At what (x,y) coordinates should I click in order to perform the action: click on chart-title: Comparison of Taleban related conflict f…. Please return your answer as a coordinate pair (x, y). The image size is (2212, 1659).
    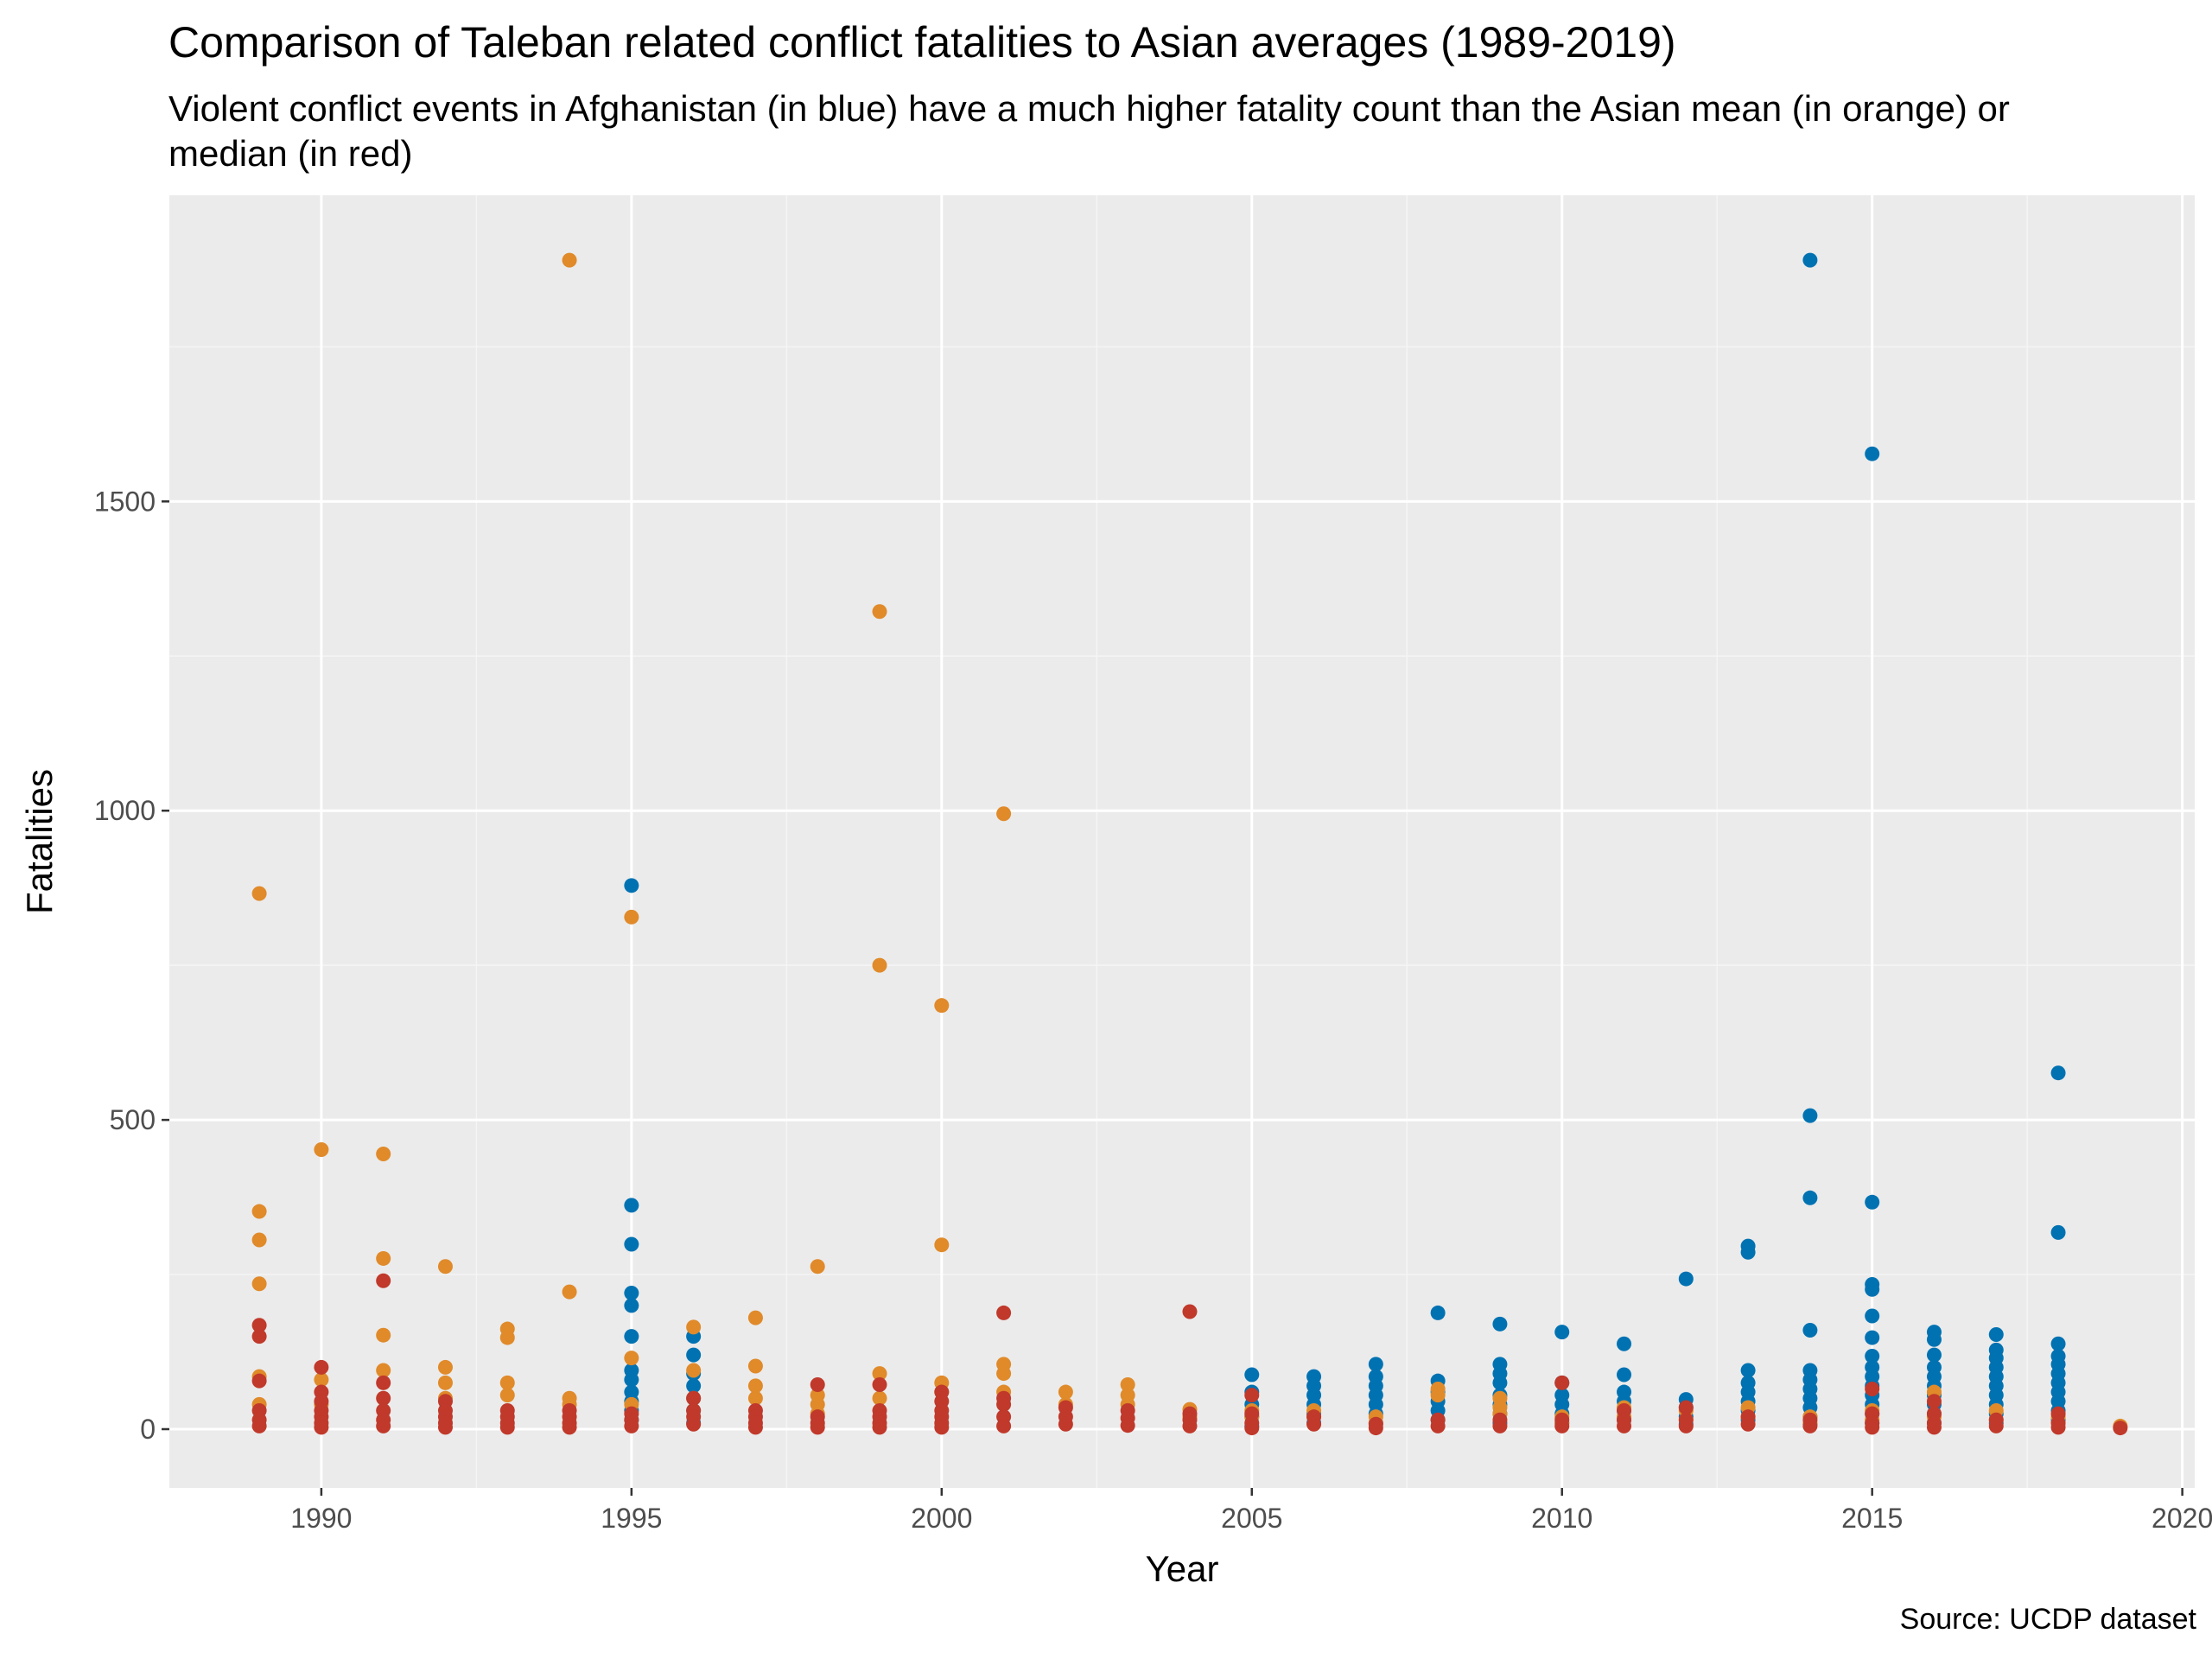
    Looking at the image, I should click on (922, 42).